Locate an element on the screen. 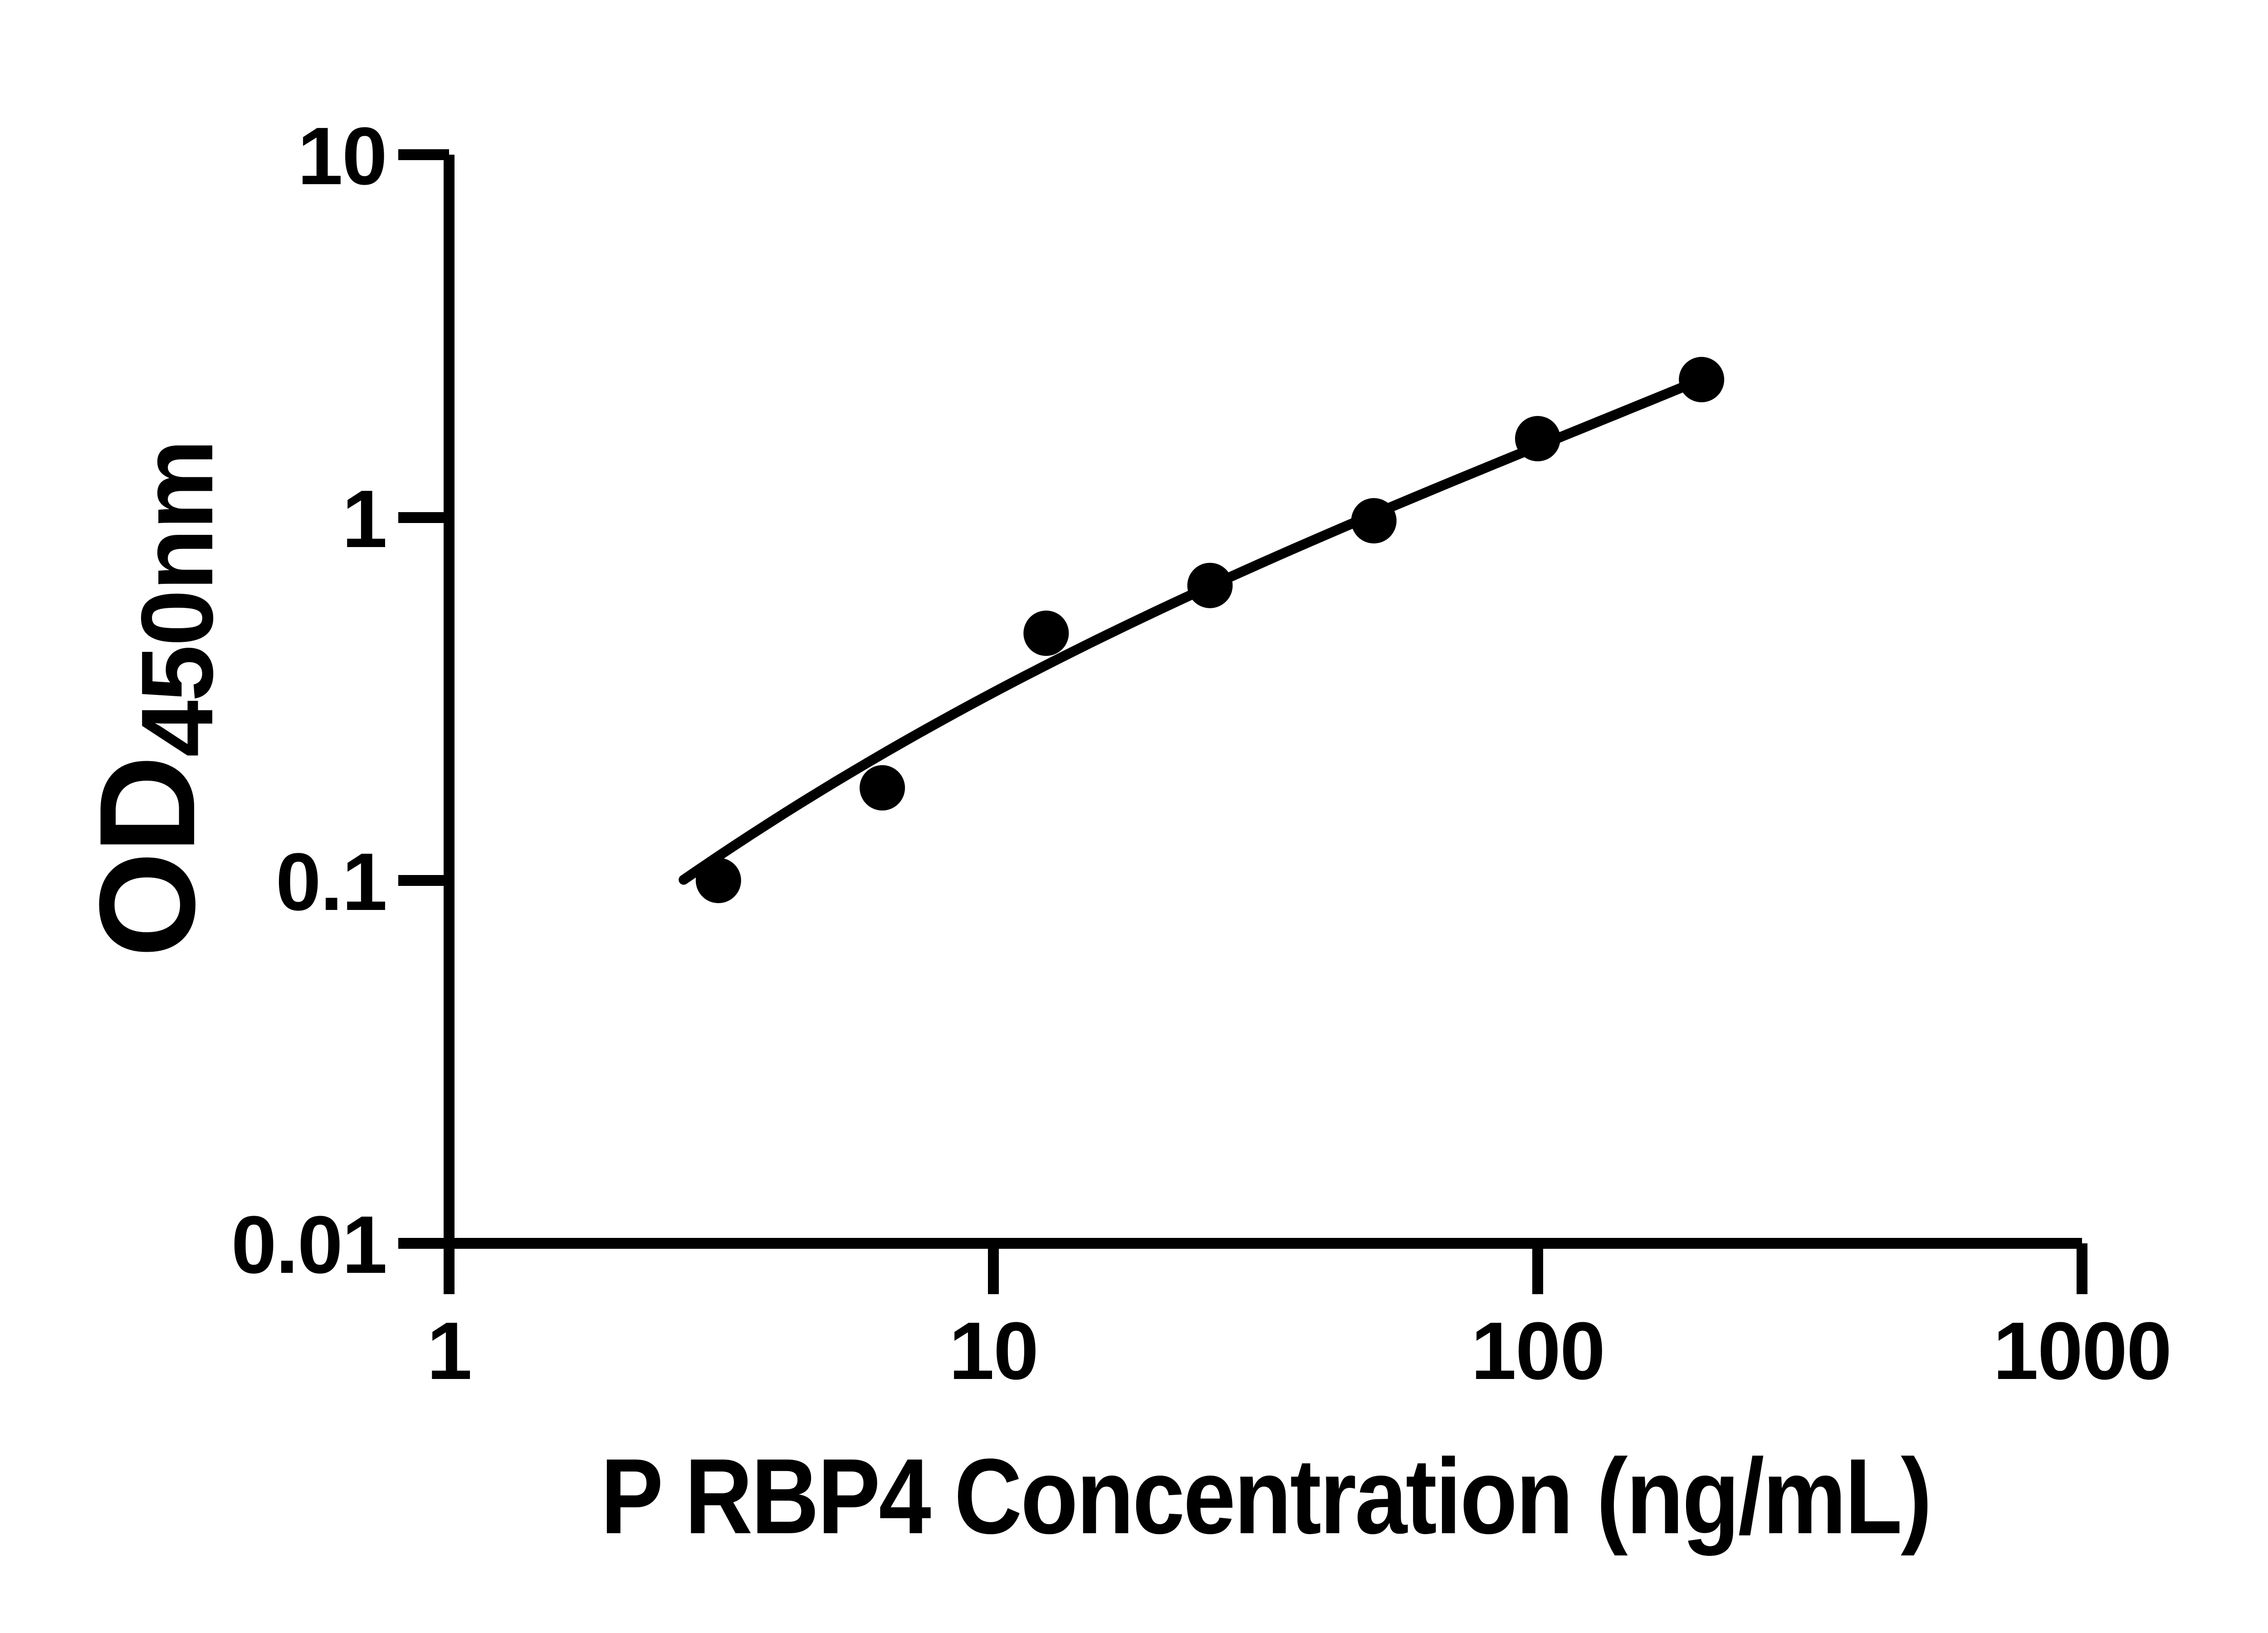  y-tick-label-0.1: 0.1 is located at coordinates (331, 882).